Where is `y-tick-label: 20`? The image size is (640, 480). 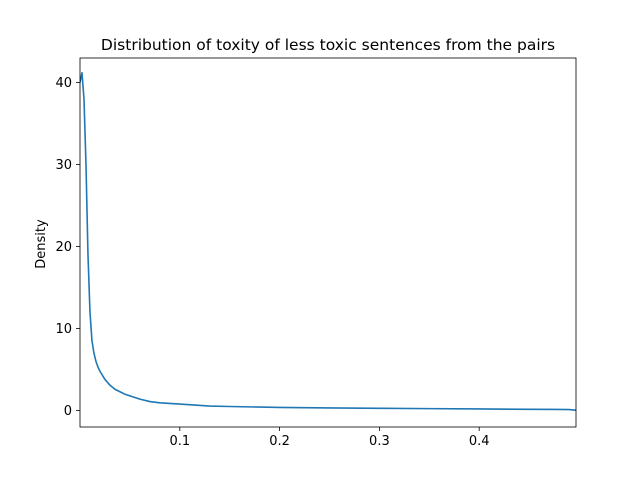 y-tick-label: 20 is located at coordinates (63, 247).